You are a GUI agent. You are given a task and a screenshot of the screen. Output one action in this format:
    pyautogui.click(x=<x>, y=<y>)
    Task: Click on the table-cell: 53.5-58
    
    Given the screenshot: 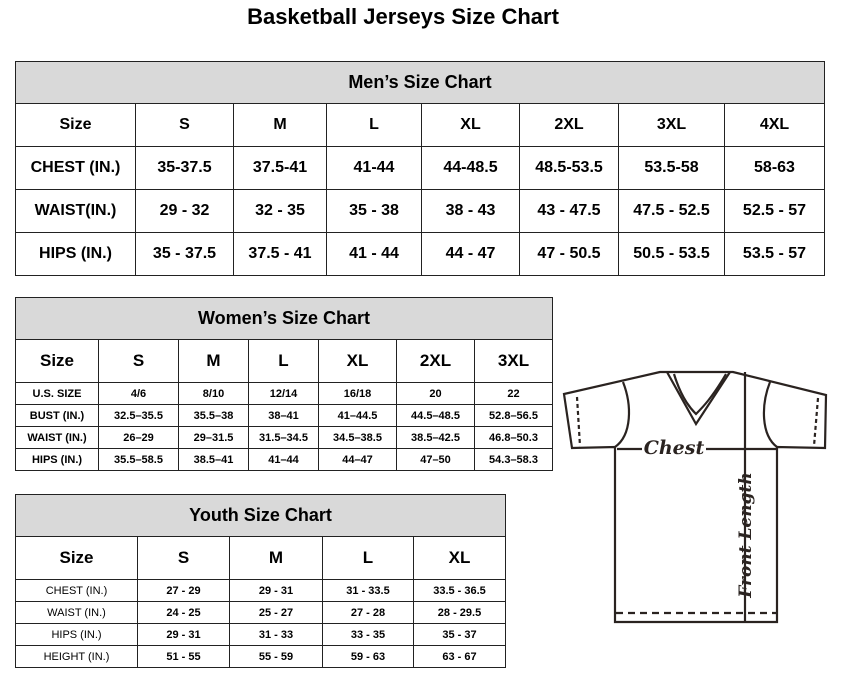 What is the action you would take?
    pyautogui.click(x=671, y=168)
    